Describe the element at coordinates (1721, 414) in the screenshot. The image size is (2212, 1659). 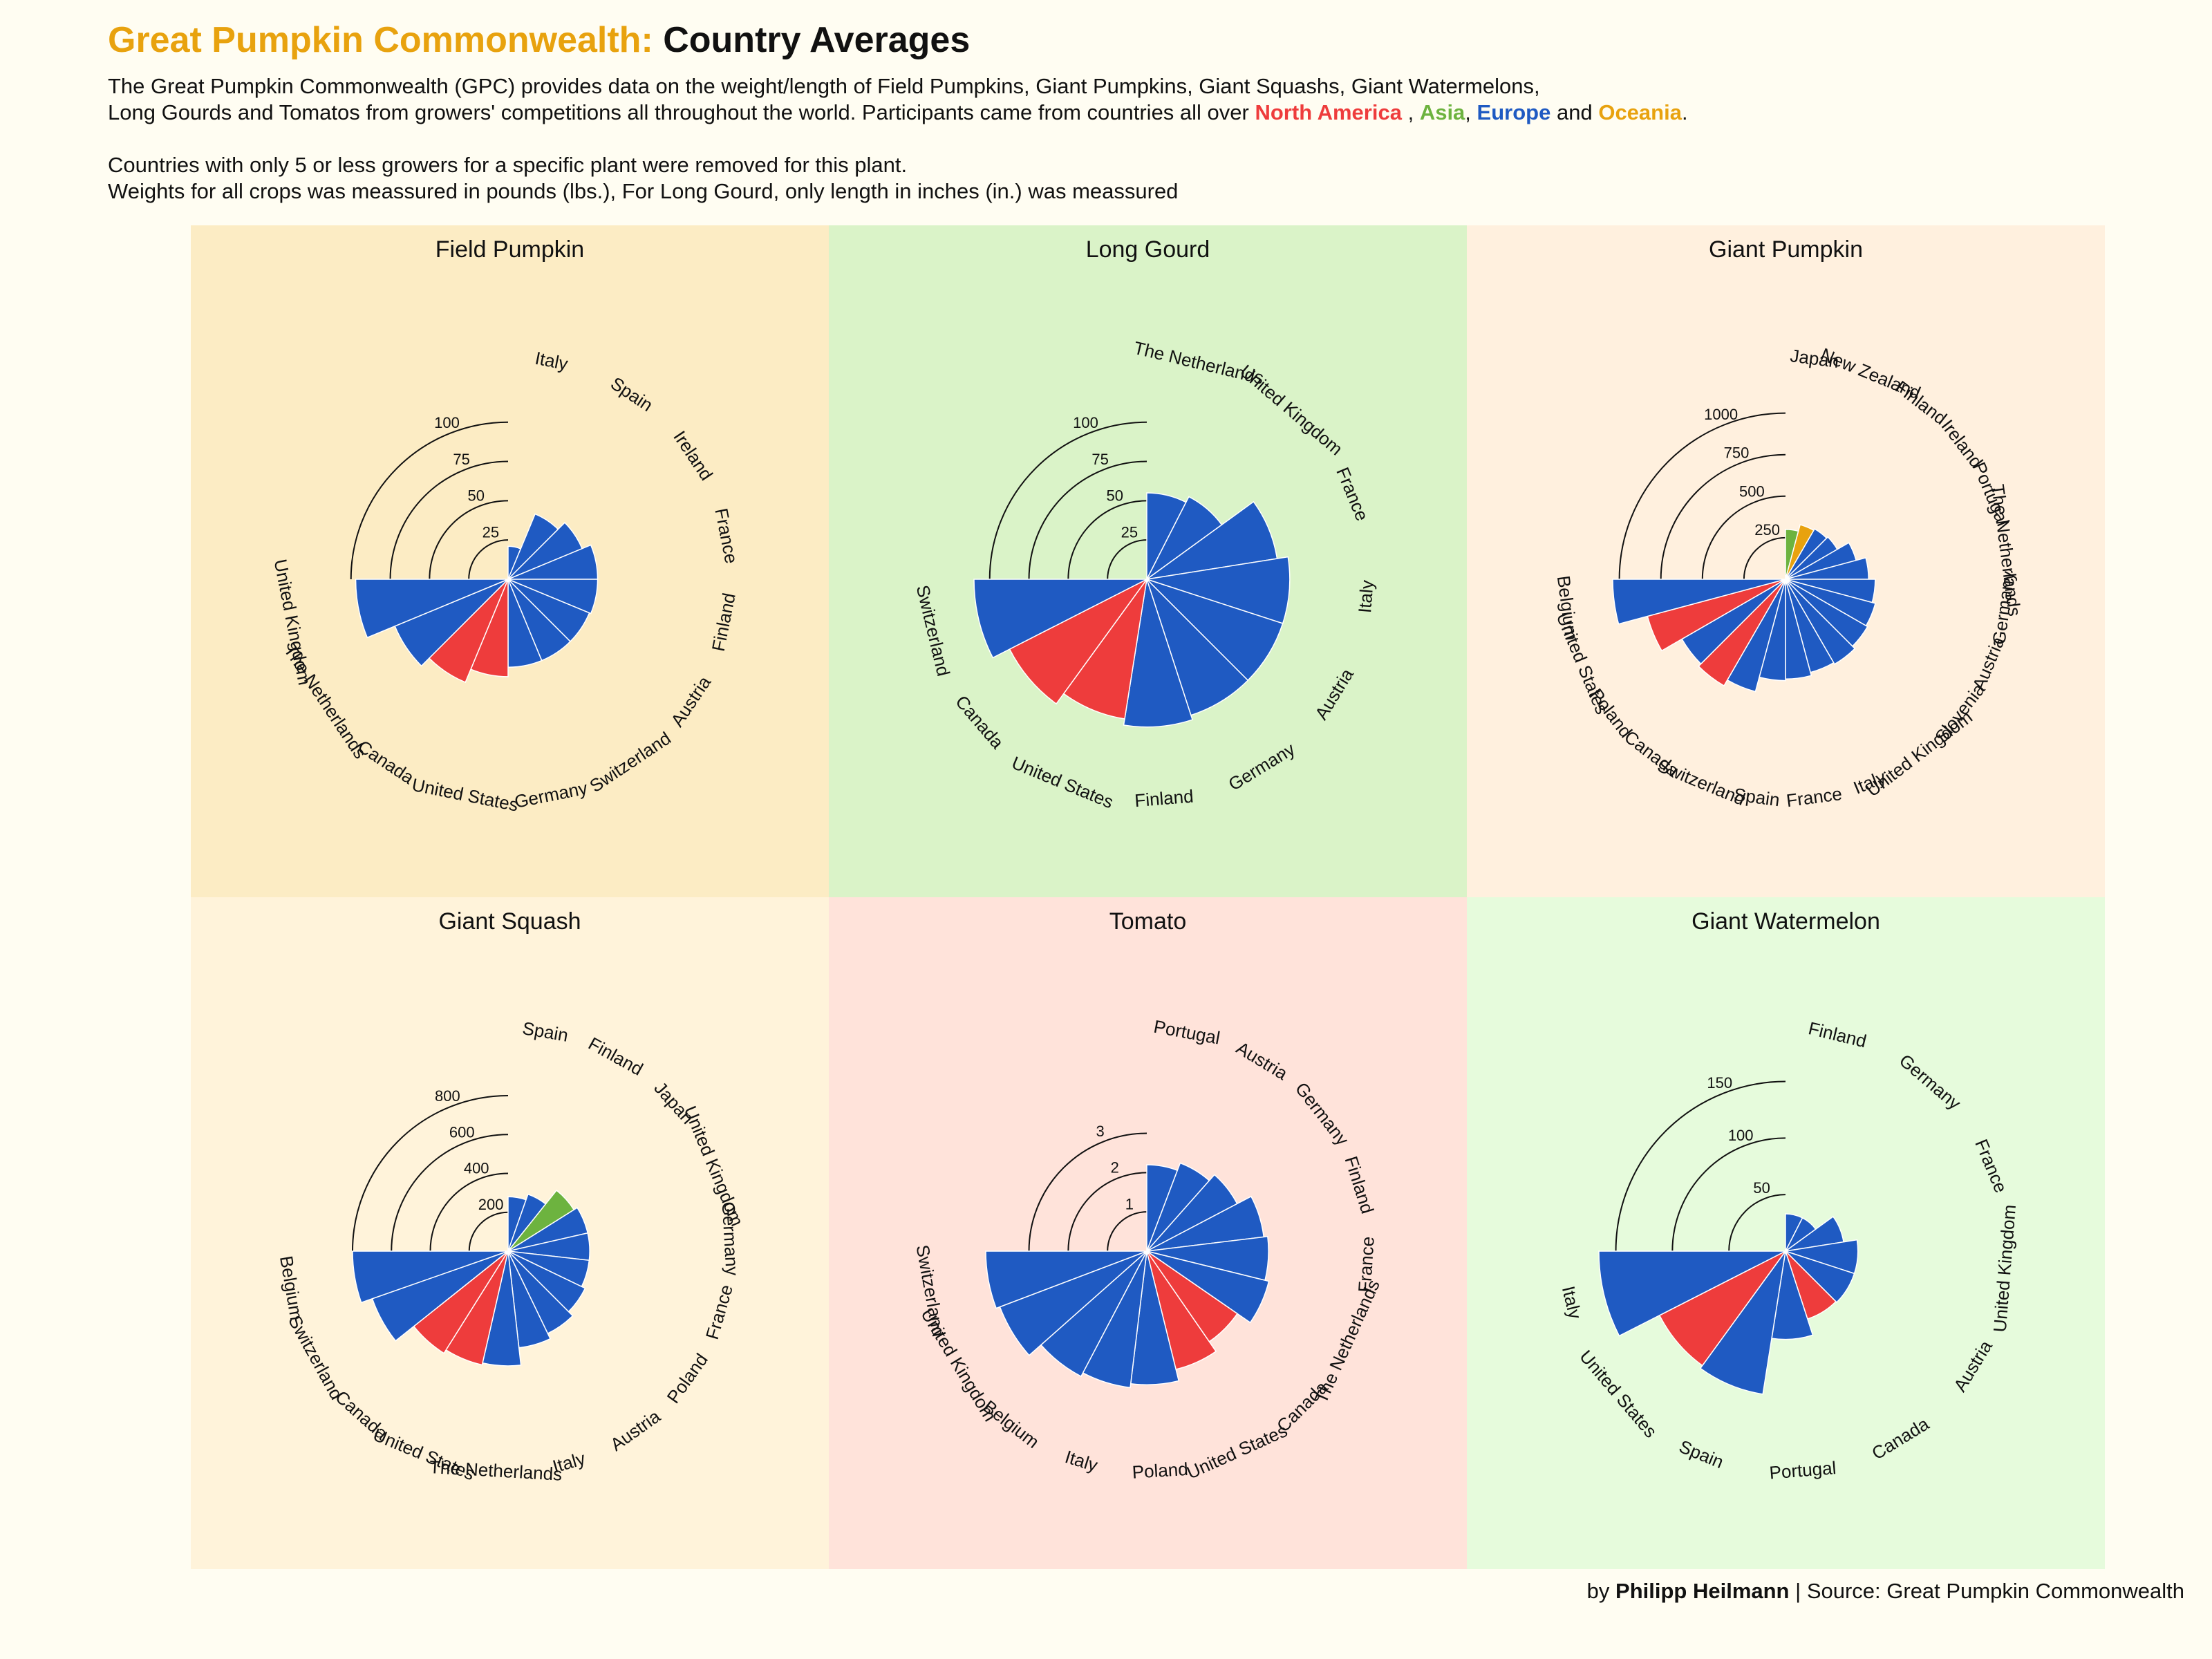
I see `axis-tick-label: 1000` at that location.